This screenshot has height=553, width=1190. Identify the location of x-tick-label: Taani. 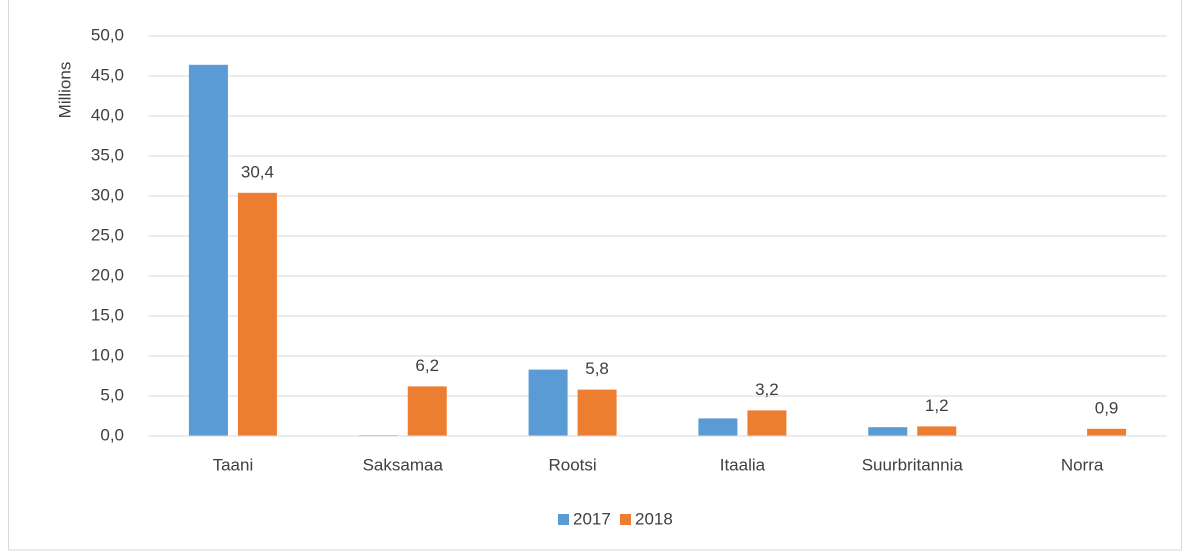
(233, 464).